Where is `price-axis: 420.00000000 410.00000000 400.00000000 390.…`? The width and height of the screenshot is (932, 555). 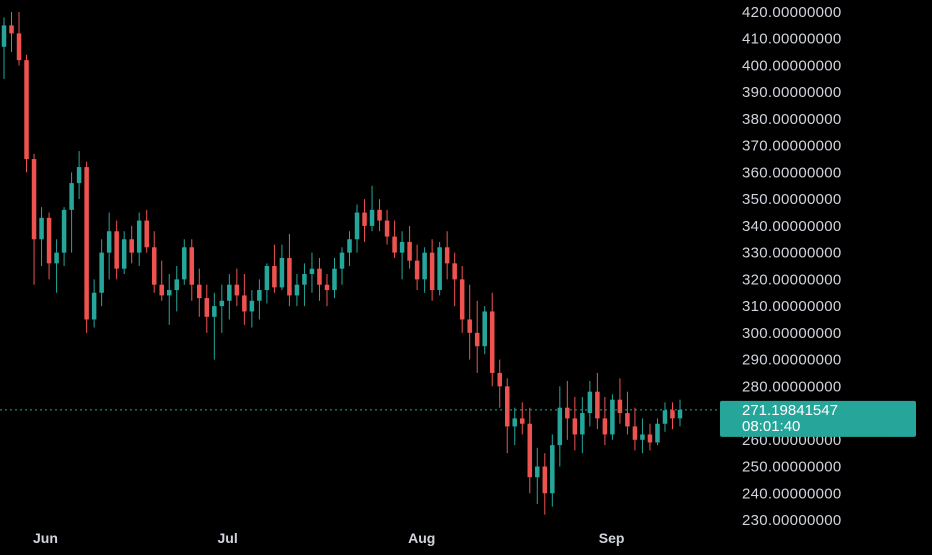
price-axis: 420.00000000 410.00000000 400.00000000 390.… is located at coordinates (792, 266).